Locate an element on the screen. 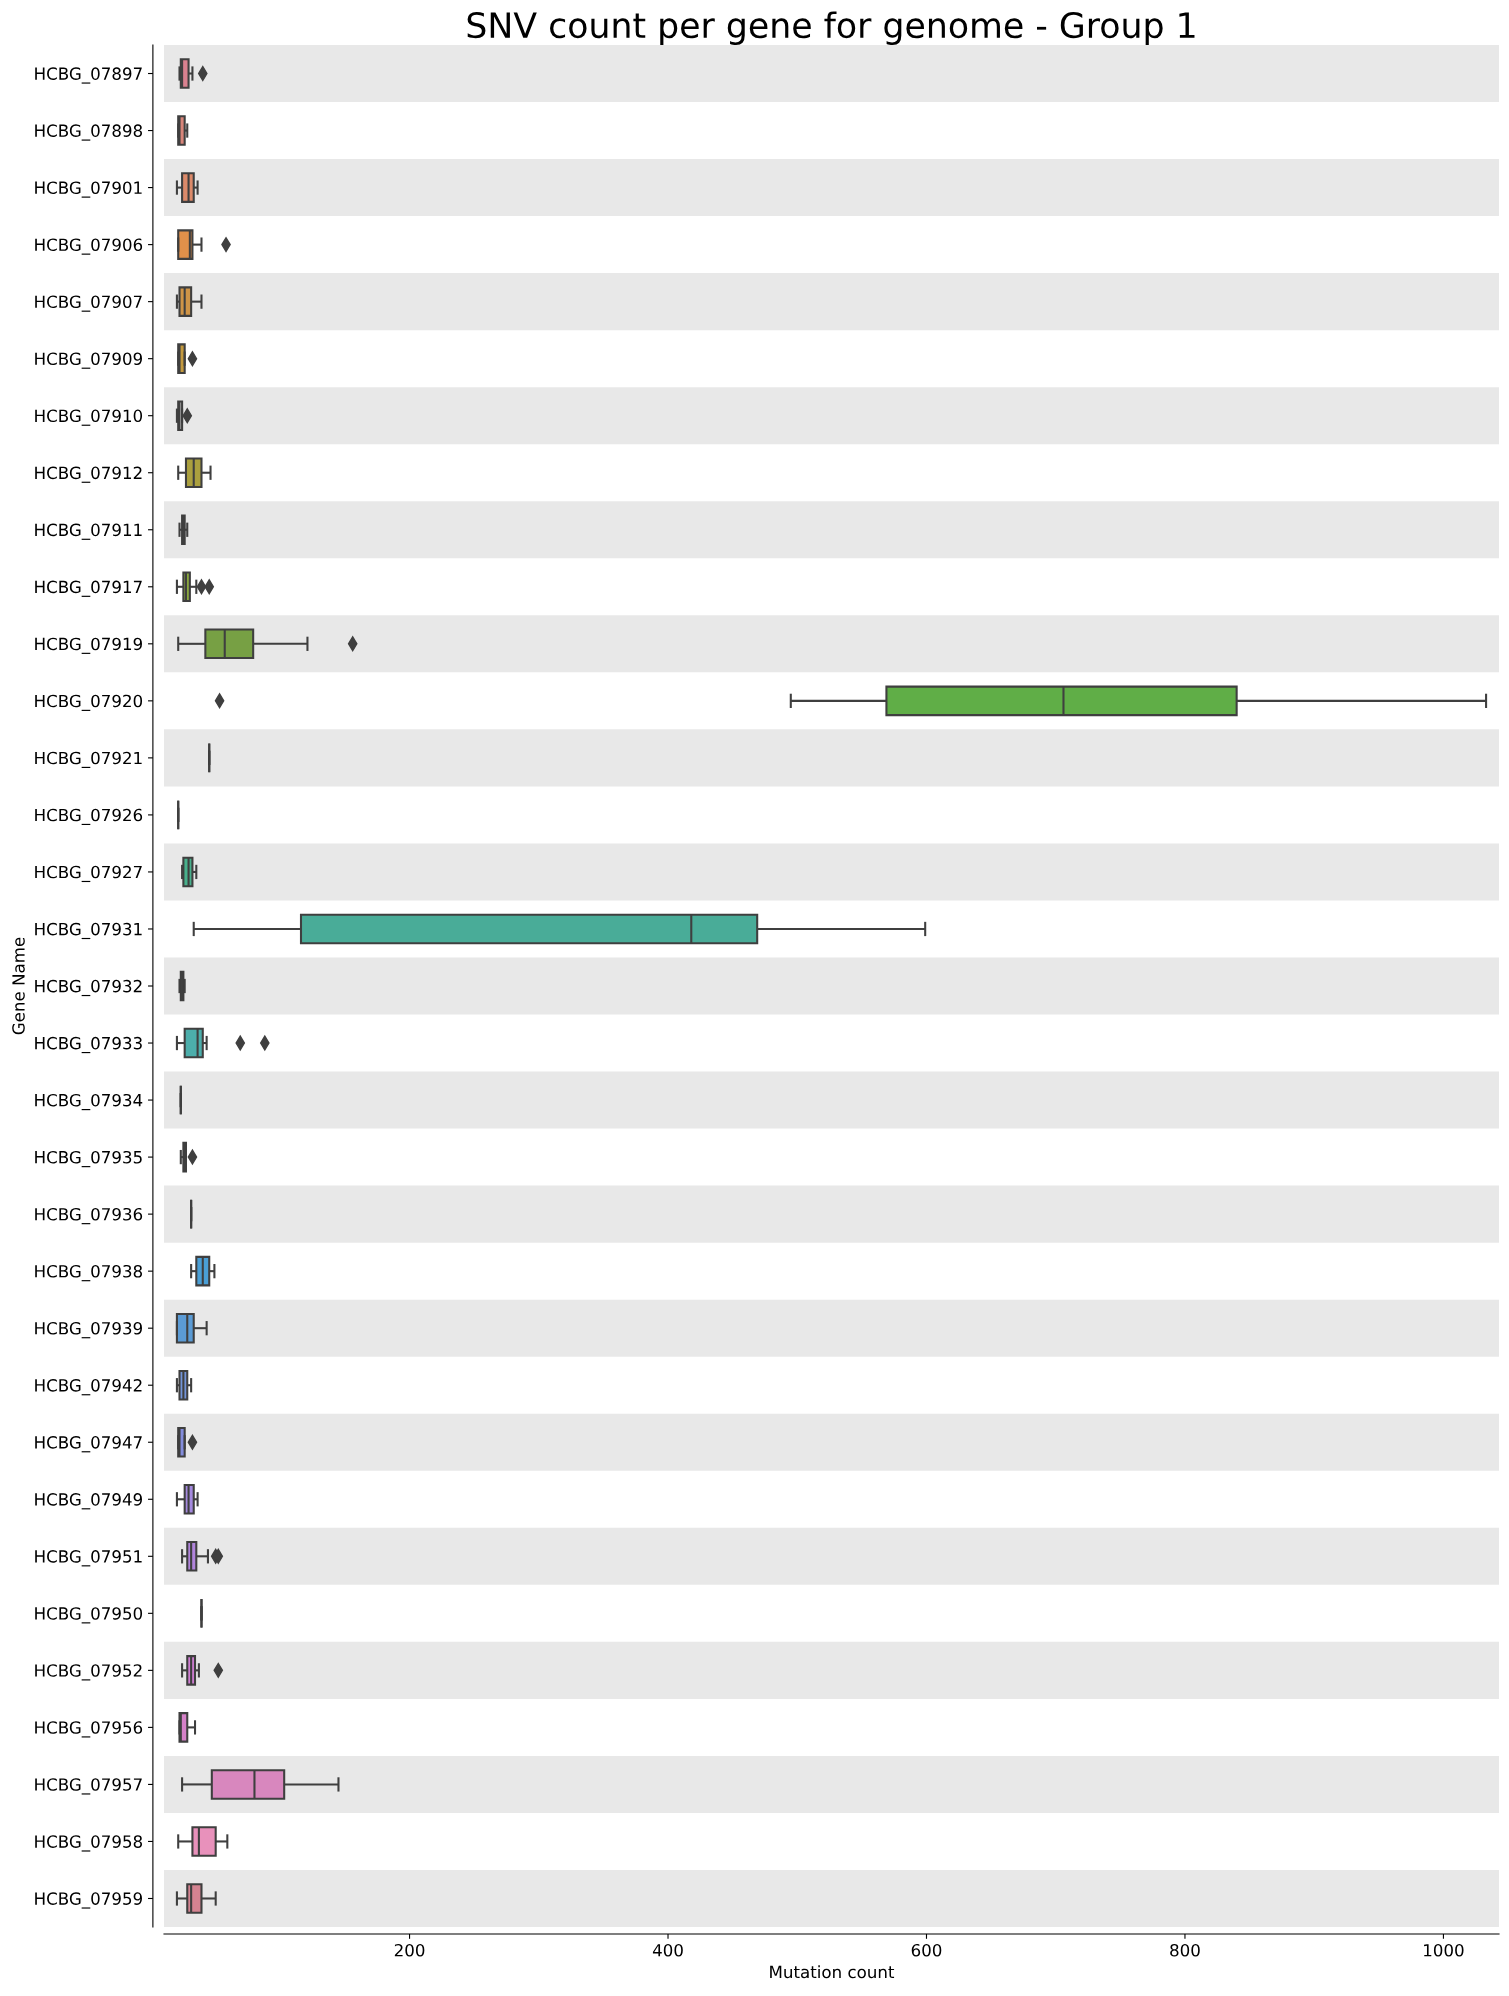 The height and width of the screenshot is (1996, 1509). y-tick-label: HCBG_07921 is located at coordinates (88, 759).